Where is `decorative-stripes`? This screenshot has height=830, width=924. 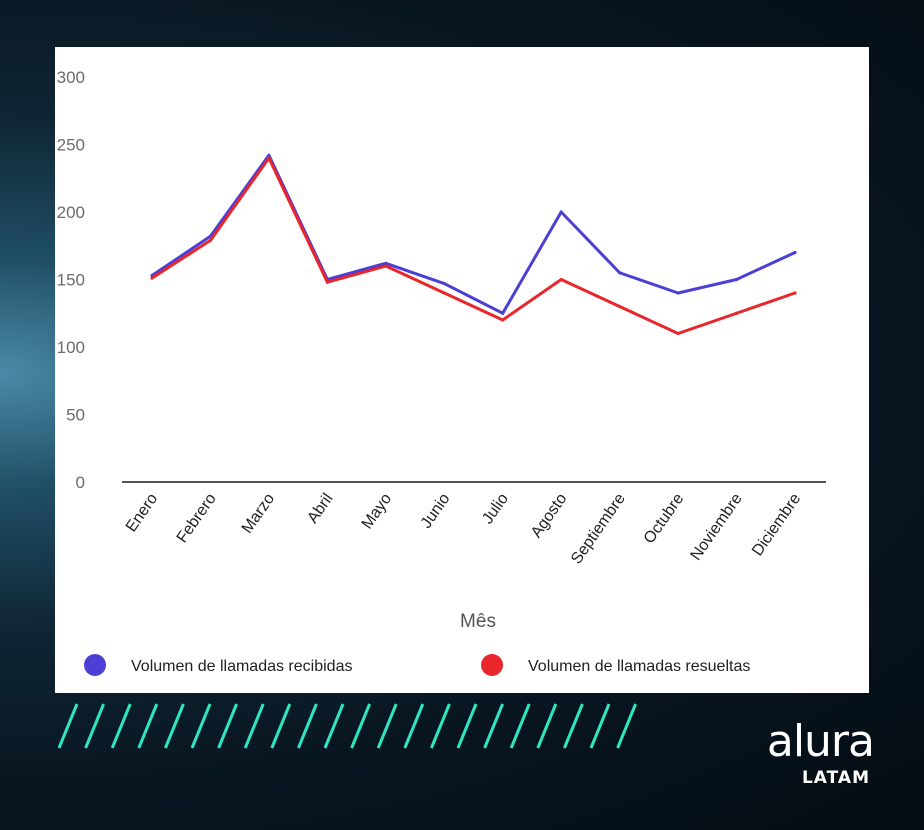
decorative-stripes is located at coordinates (347, 726).